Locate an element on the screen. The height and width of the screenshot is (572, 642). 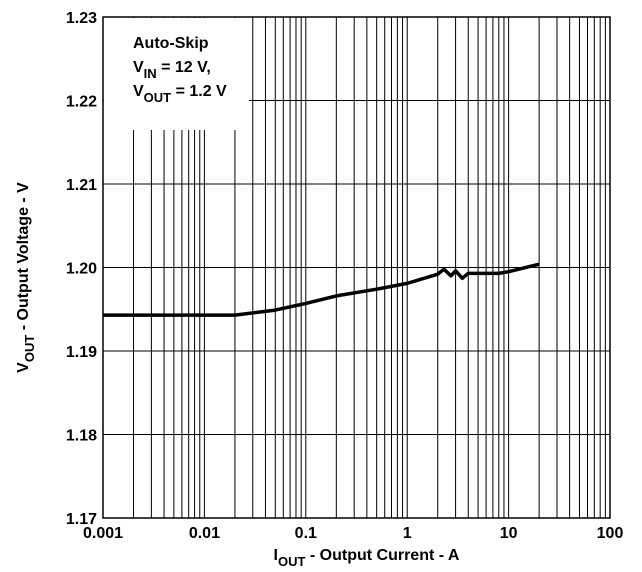
y-tick-label: 1.21 is located at coordinates (81, 185).